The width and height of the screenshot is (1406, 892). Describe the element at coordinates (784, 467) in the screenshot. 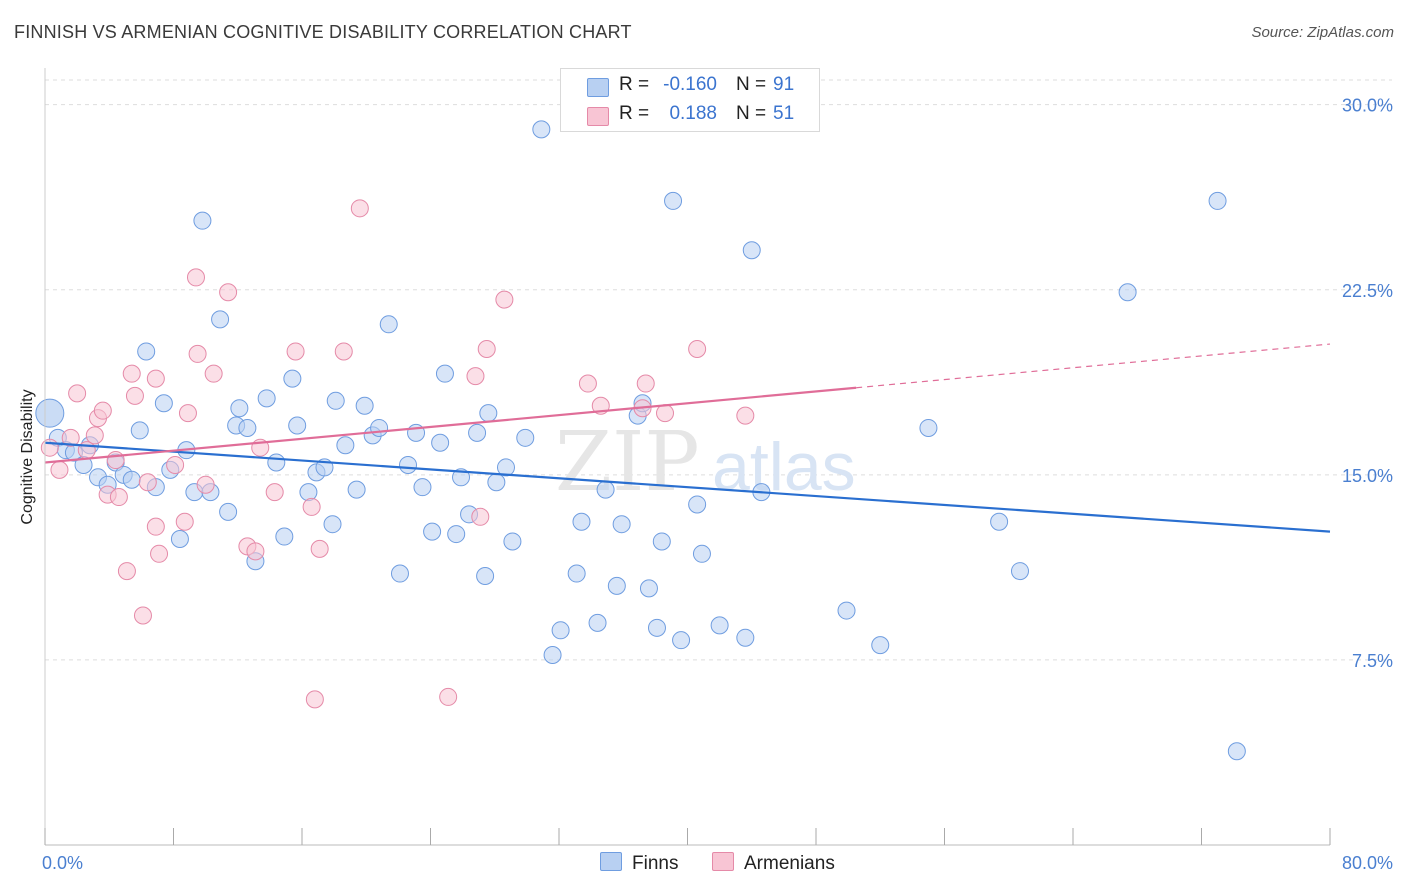

I see `watermark-atlas: atlas` at that location.